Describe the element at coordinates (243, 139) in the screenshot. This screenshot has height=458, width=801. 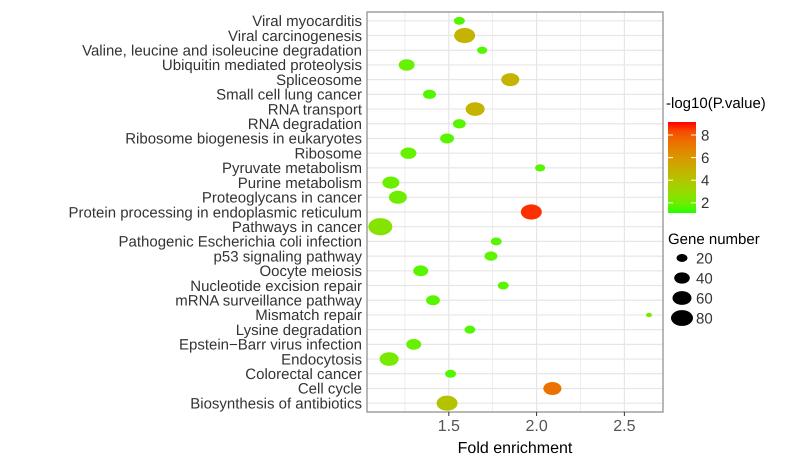
I see `y-tick-label: Ribosome biogenesis in eukaryotes` at that location.